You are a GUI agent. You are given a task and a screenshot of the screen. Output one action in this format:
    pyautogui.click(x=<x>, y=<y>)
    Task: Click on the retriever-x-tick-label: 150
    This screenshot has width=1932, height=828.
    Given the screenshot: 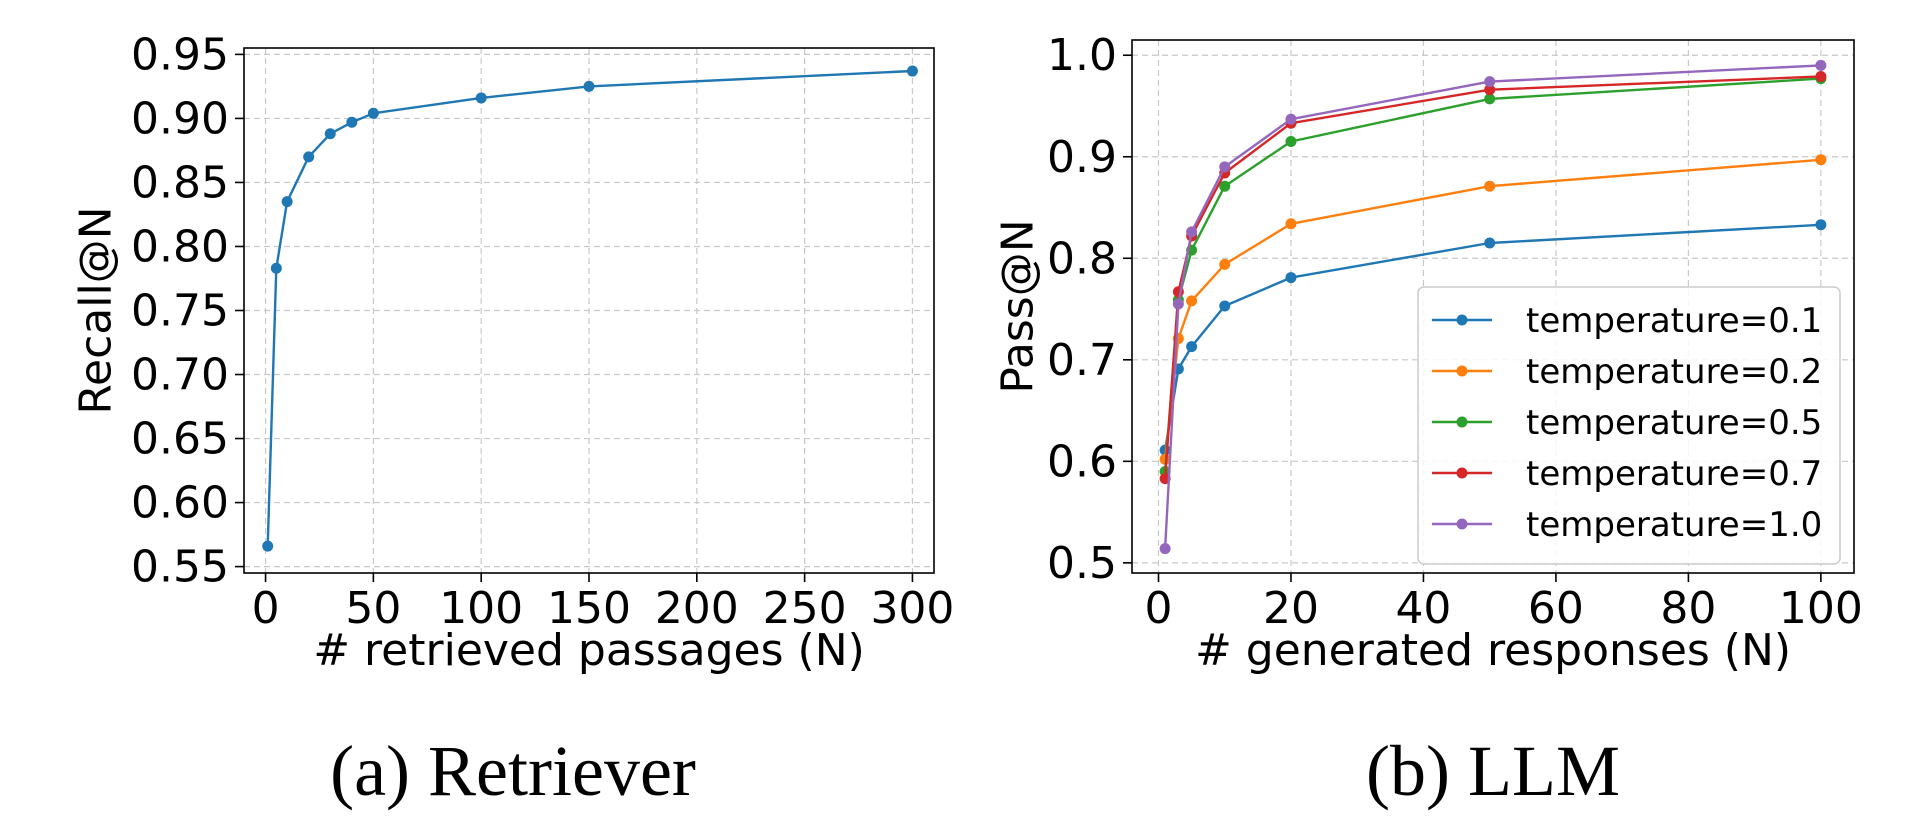 What is the action you would take?
    pyautogui.click(x=589, y=608)
    